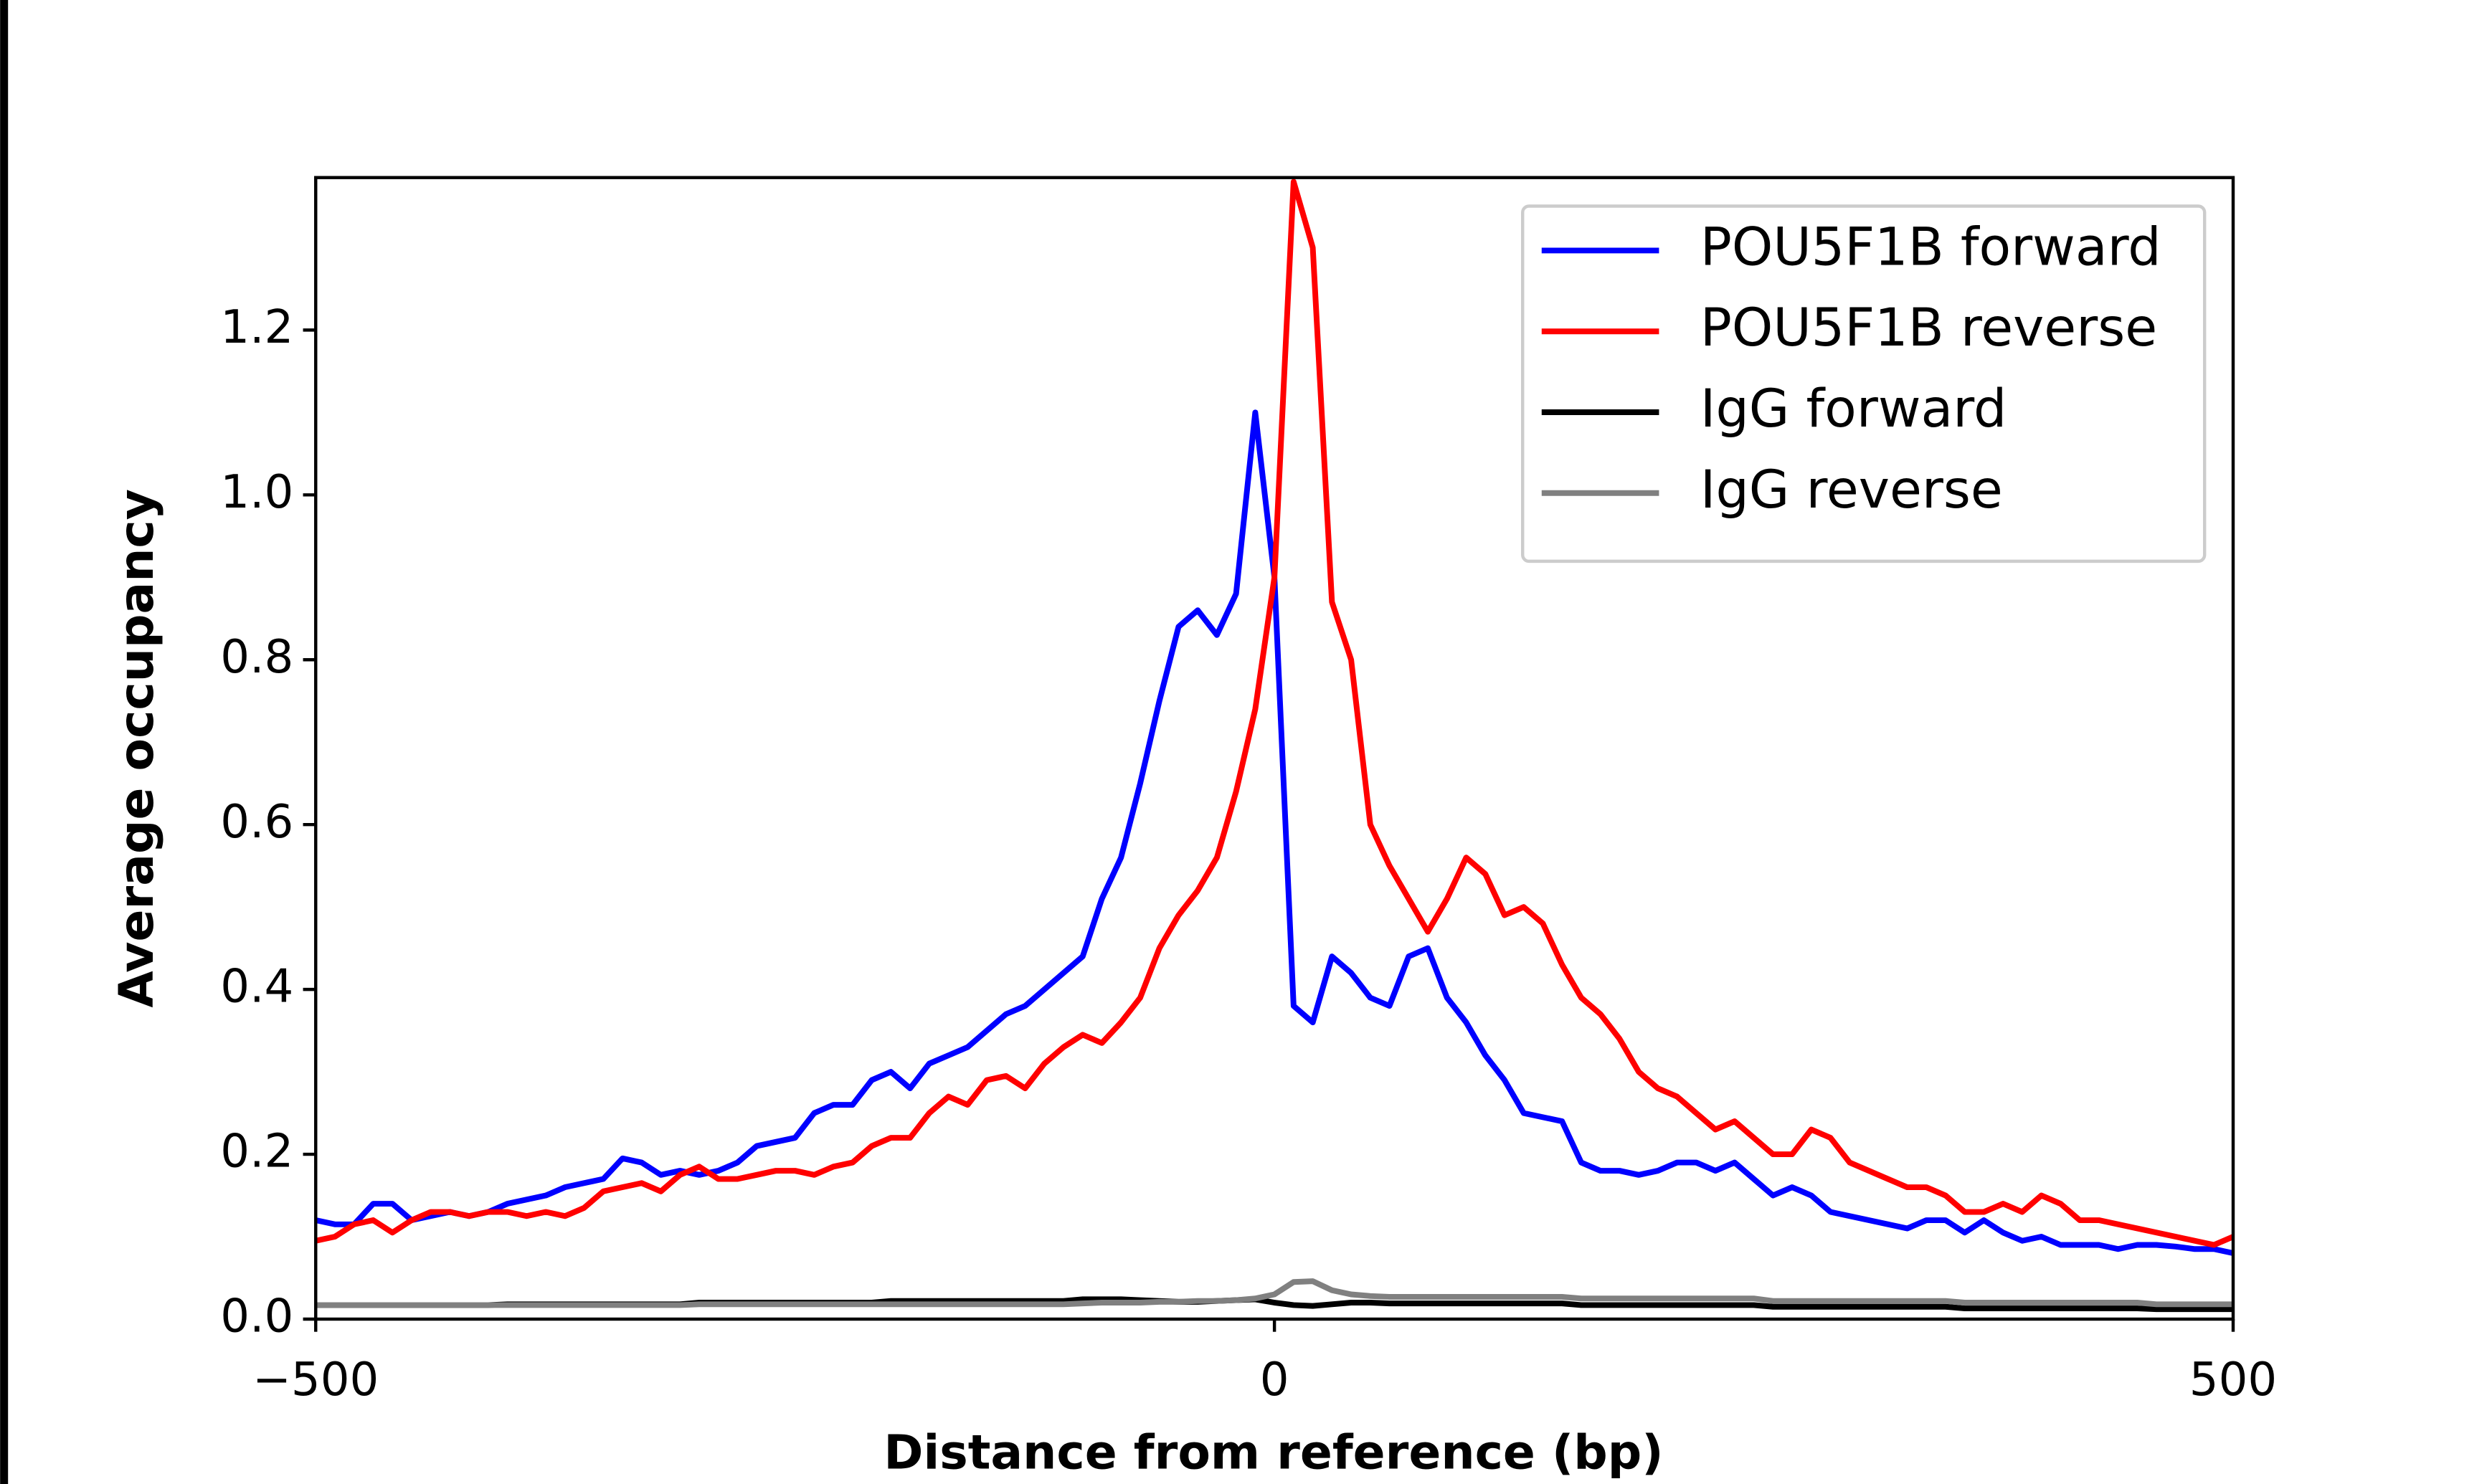  Describe the element at coordinates (1275, 1293) in the screenshot. I see `data-line` at that location.